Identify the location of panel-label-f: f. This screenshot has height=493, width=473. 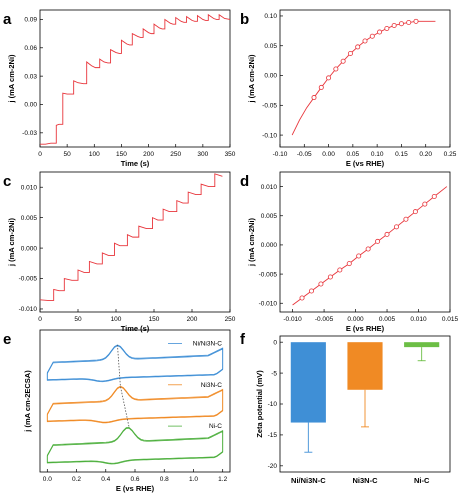
(243, 339).